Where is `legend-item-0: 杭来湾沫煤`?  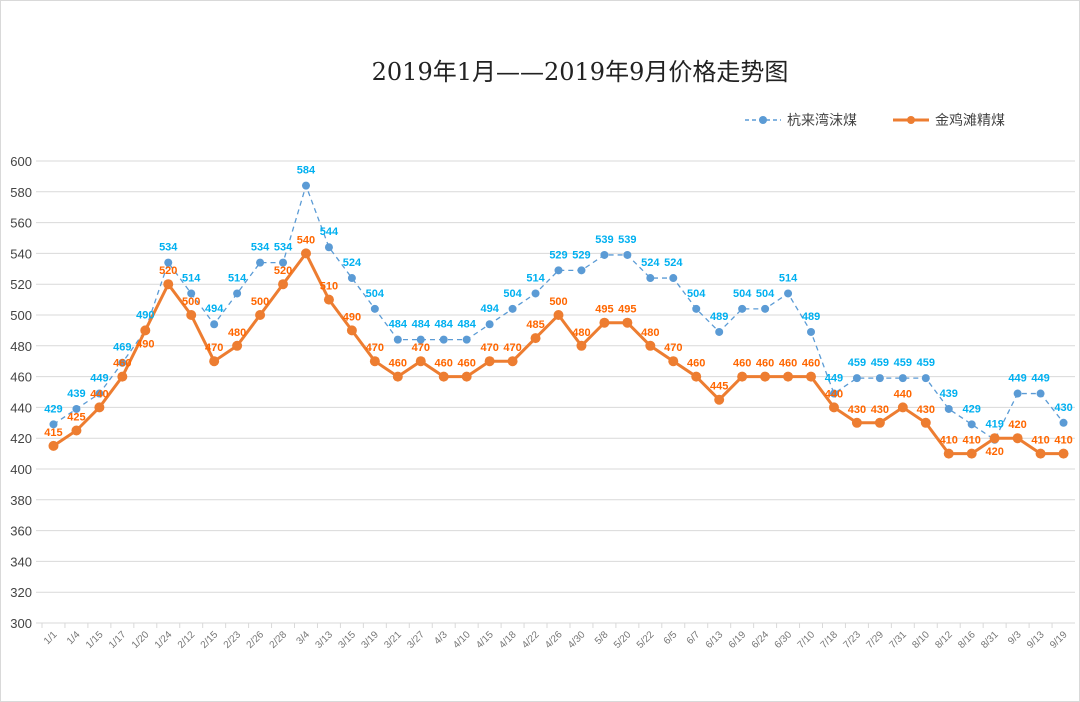
legend-item-0: 杭来湾沫煤 is located at coordinates (801, 120).